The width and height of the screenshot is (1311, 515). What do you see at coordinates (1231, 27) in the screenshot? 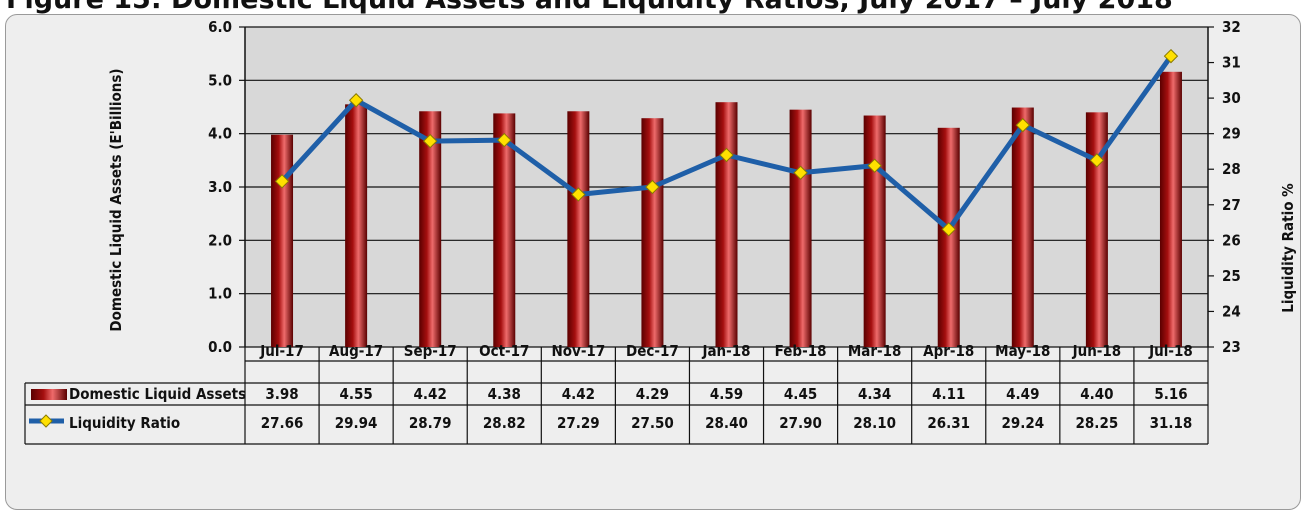
I see `y2-tick-label: 32` at bounding box center [1231, 27].